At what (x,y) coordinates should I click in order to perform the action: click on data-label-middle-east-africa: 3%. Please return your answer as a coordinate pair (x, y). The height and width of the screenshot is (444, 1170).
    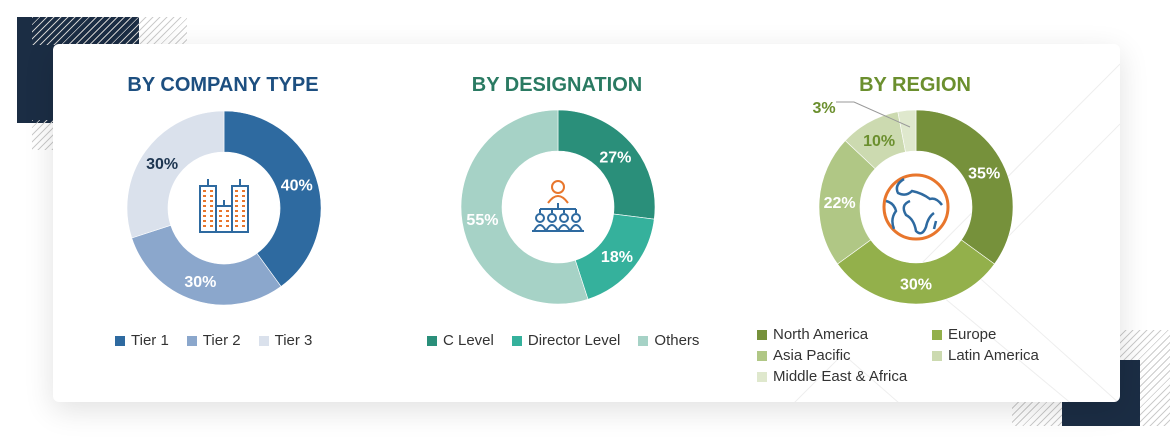
    Looking at the image, I should click on (823, 108).